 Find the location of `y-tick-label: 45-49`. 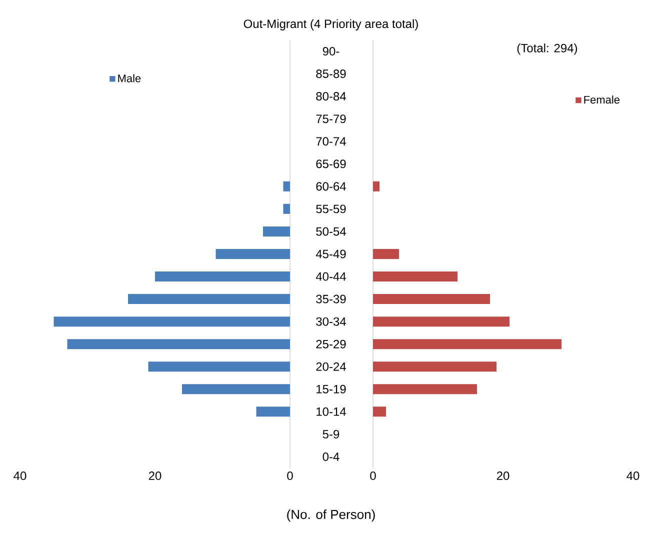

y-tick-label: 45-49 is located at coordinates (331, 254).